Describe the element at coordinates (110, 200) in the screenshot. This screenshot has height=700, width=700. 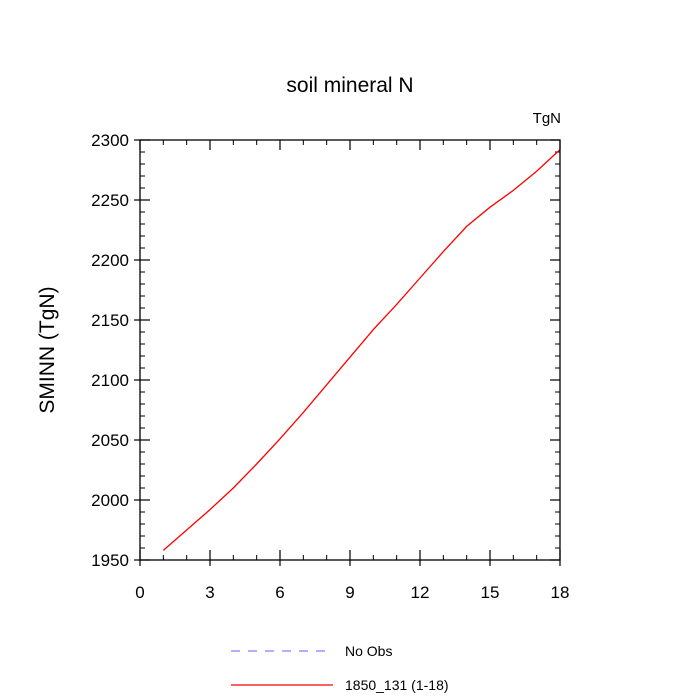
I see `y-tick-label: 2250` at that location.